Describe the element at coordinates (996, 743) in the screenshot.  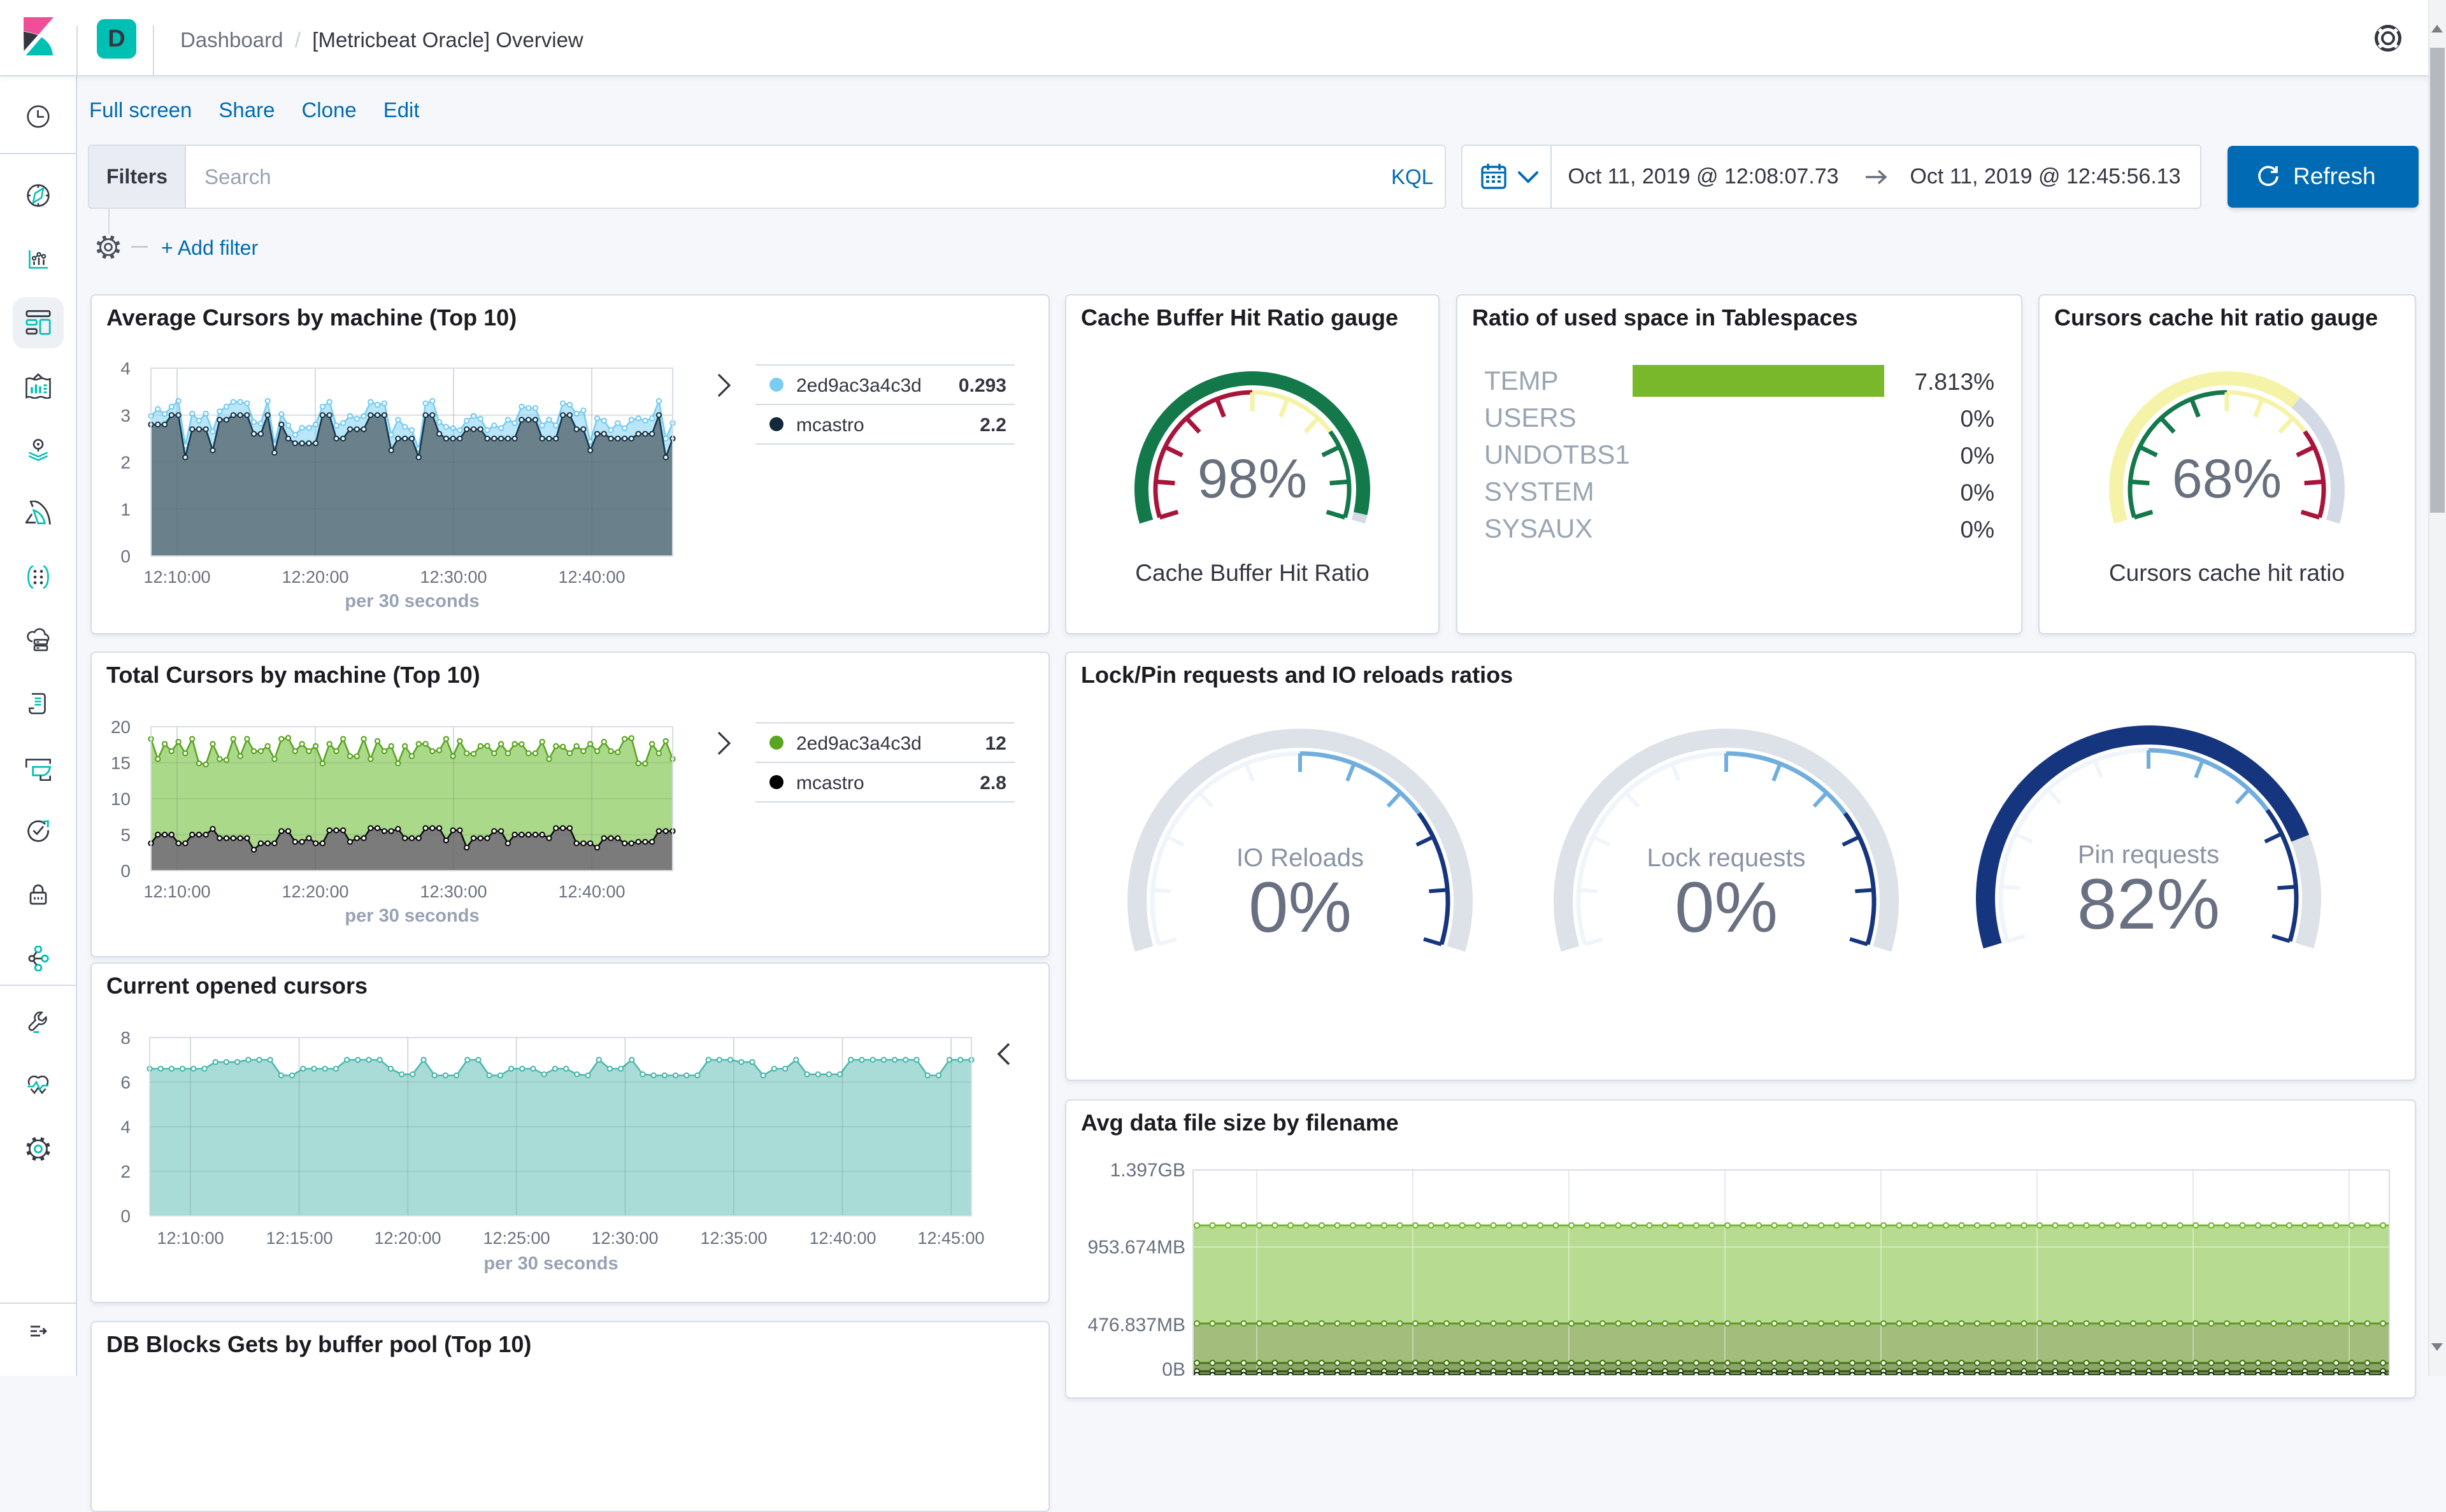
I see `svg-text: 12` at that location.